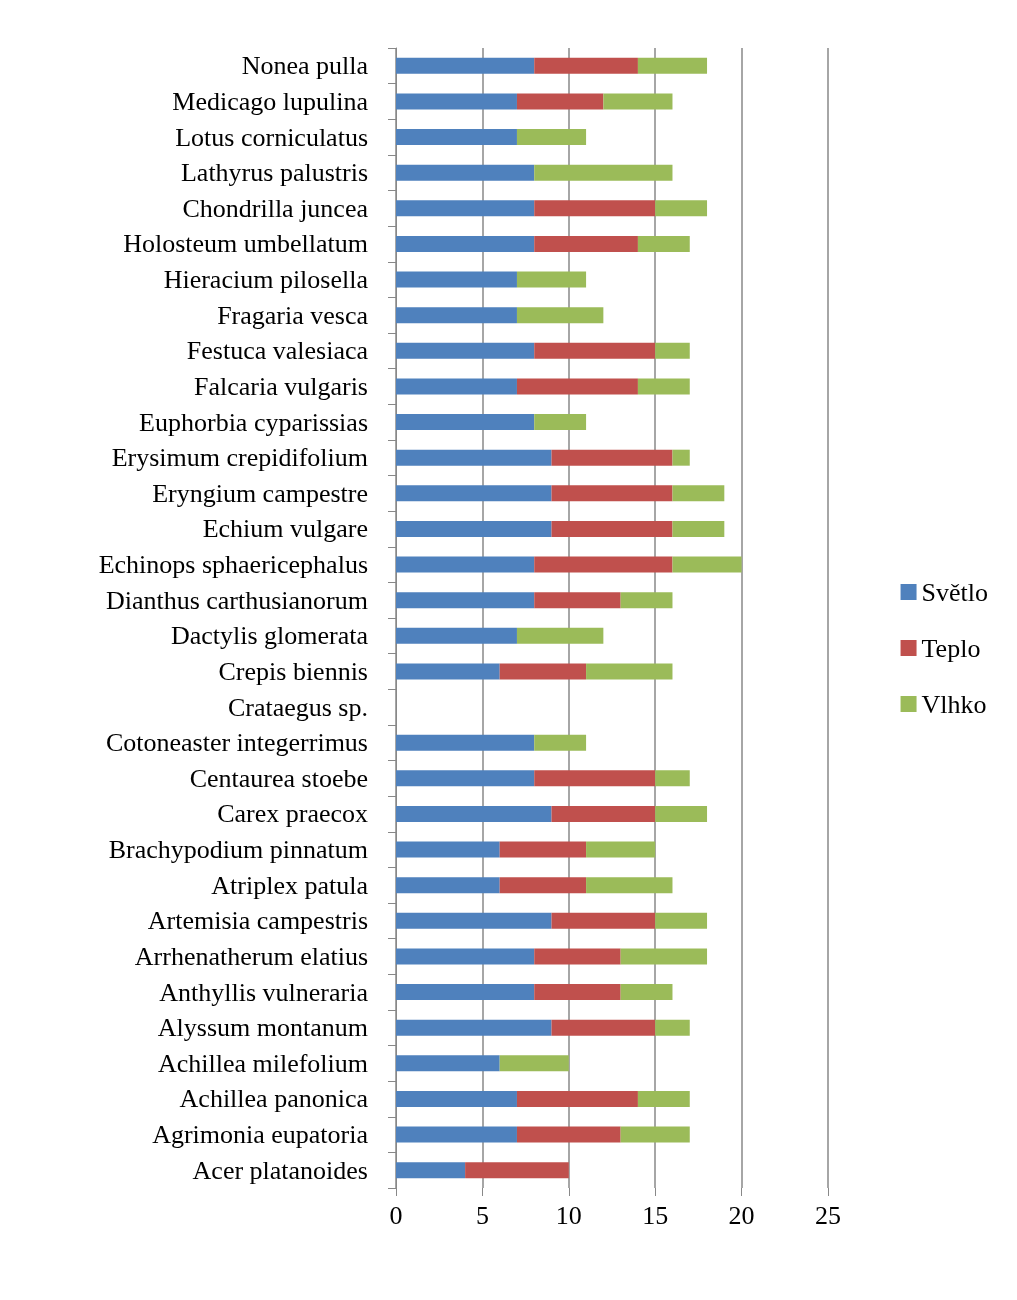 This screenshot has height=1300, width=1017. I want to click on y-tick-label: Atriplex patula, so click(290, 885).